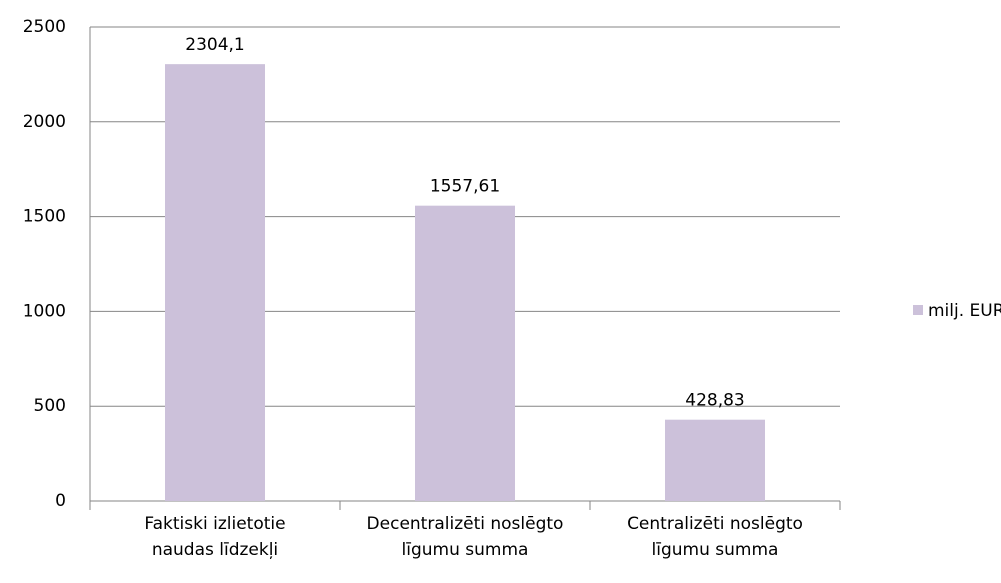 The width and height of the screenshot is (1001, 583). I want to click on y-tick-label: 2500, so click(44, 27).